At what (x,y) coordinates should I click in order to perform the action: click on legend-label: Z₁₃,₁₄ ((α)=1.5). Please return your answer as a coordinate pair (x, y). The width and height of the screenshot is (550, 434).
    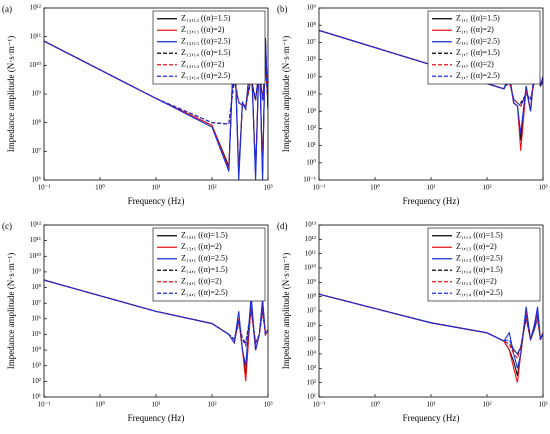
    Looking at the image, I should click on (206, 52).